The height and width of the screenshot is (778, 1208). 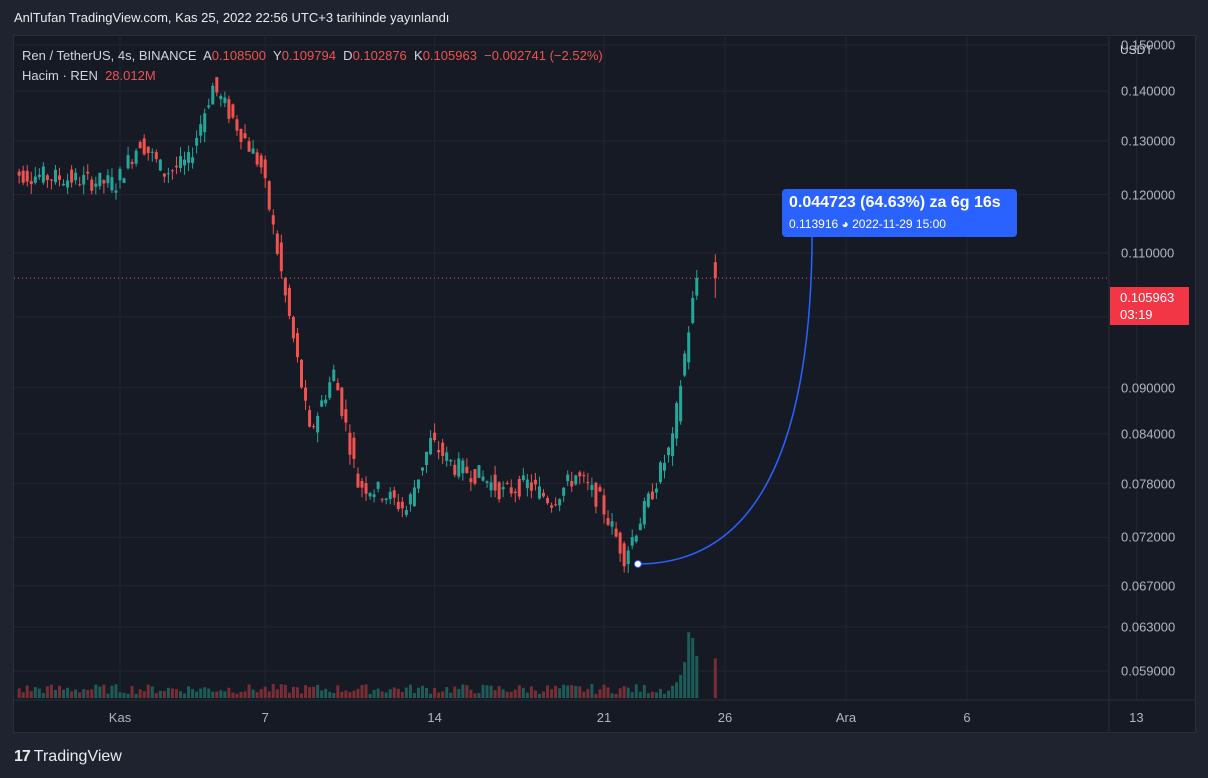 I want to click on time-tick-label: 14, so click(x=434, y=717).